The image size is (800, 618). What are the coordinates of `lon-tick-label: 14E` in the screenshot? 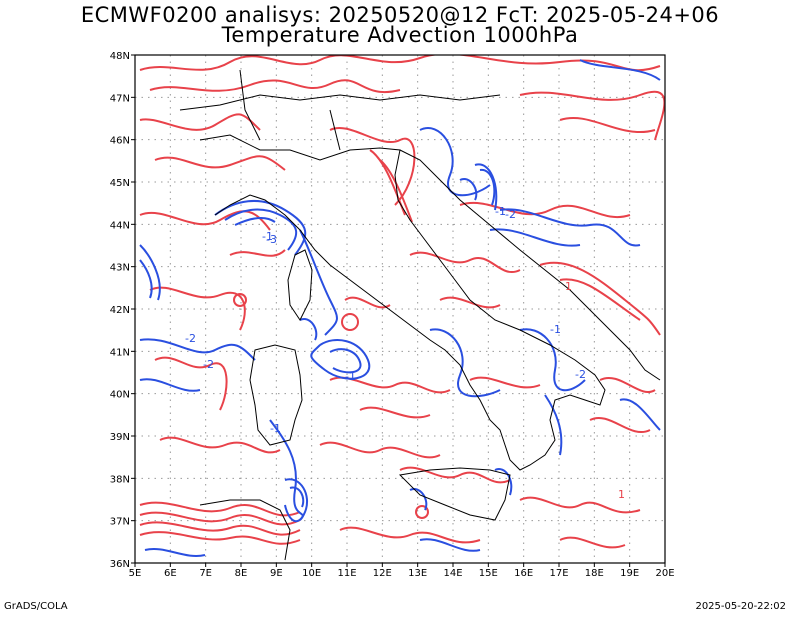 It's located at (452, 573).